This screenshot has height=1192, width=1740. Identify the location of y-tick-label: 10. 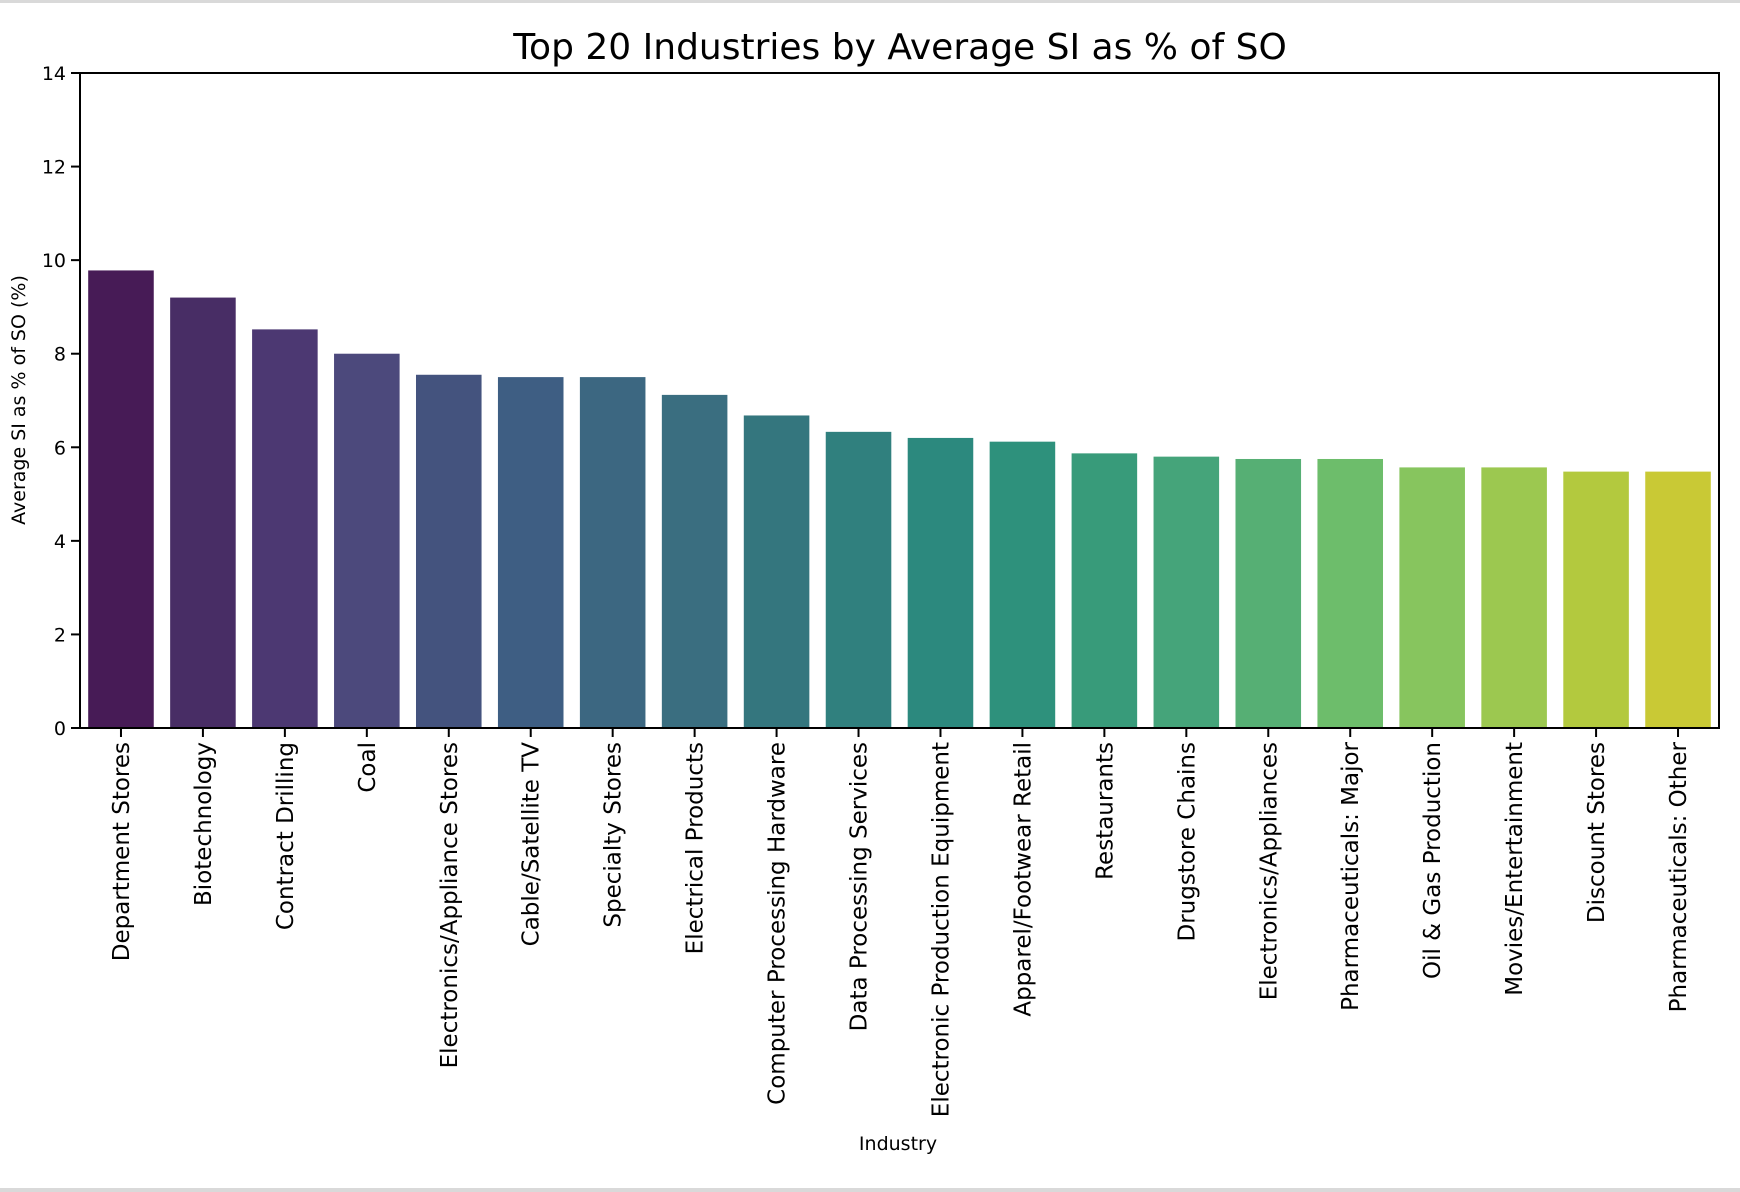
(54, 261).